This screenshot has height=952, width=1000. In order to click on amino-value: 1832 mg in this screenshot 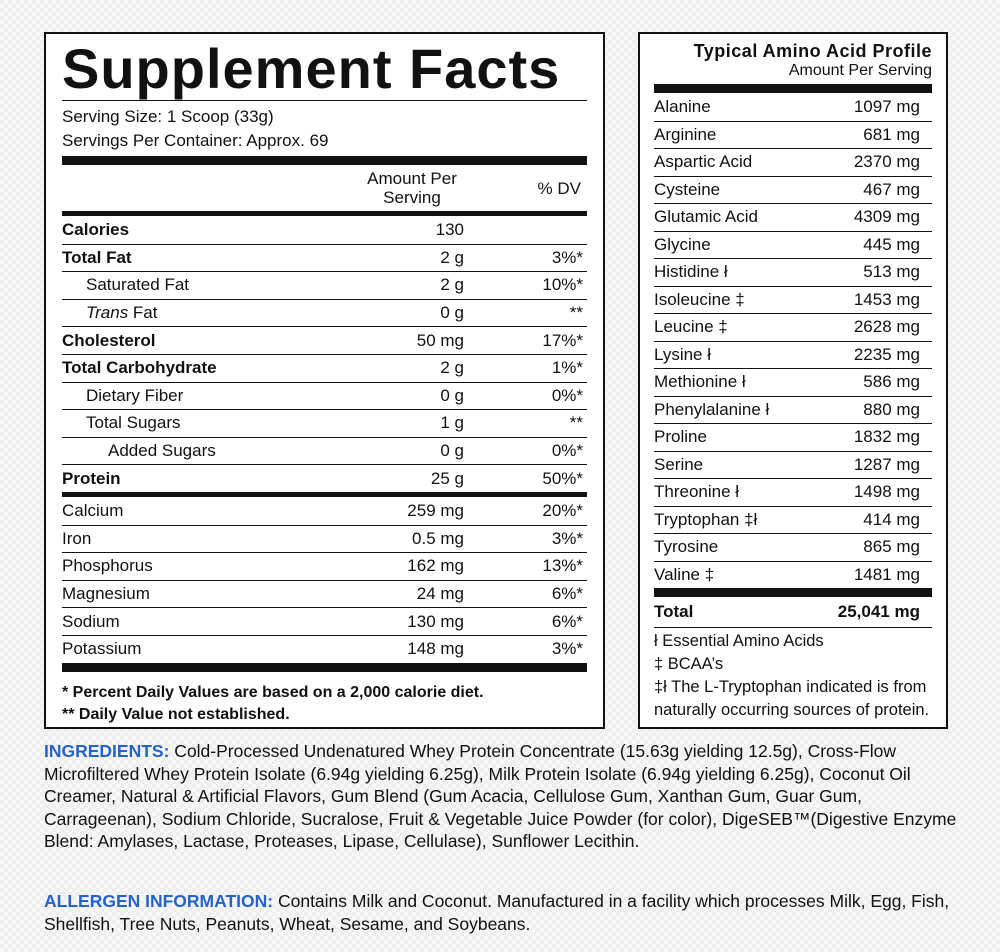, I will do `click(886, 437)`.